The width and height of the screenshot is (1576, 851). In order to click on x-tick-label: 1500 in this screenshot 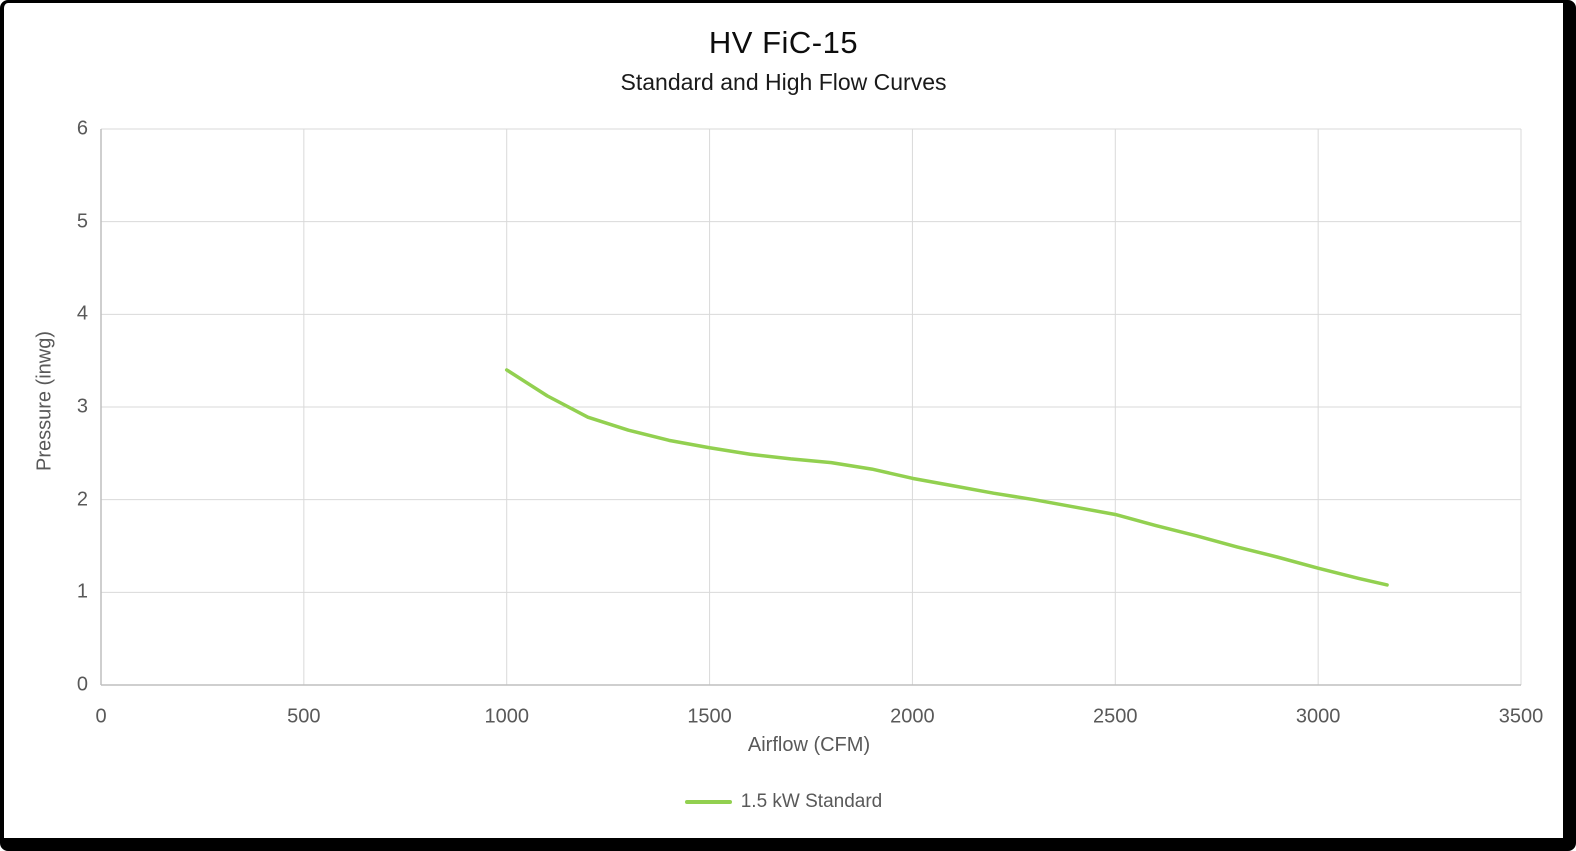, I will do `click(709, 716)`.